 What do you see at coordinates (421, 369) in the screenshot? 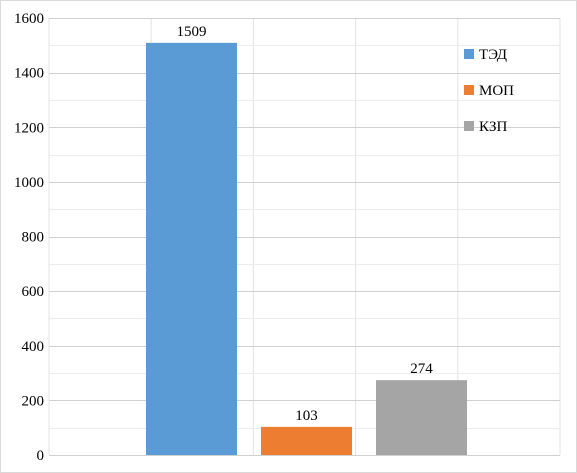
I see `data-label-КЗП: 274` at bounding box center [421, 369].